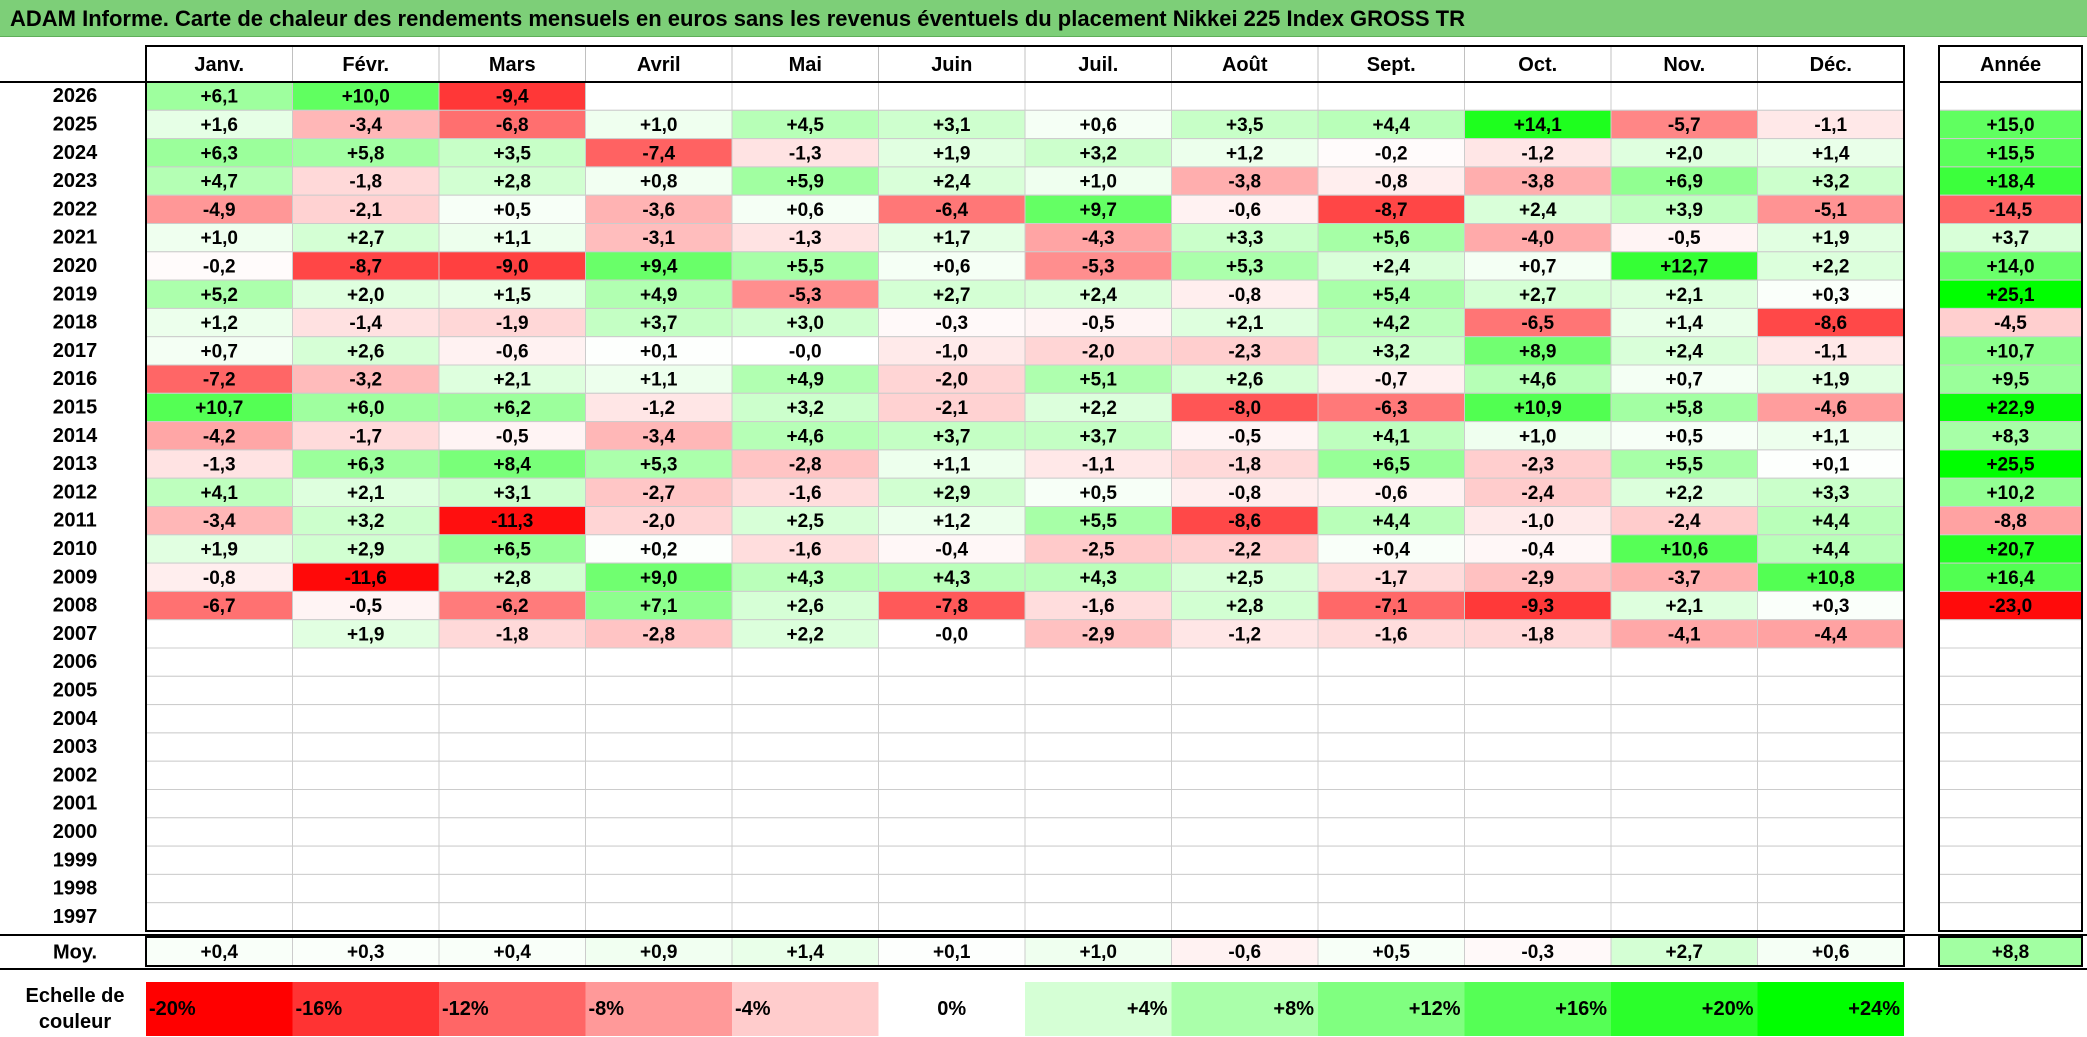 This screenshot has height=1037, width=2087. I want to click on heatmap-value: +2,8, so click(1245, 606).